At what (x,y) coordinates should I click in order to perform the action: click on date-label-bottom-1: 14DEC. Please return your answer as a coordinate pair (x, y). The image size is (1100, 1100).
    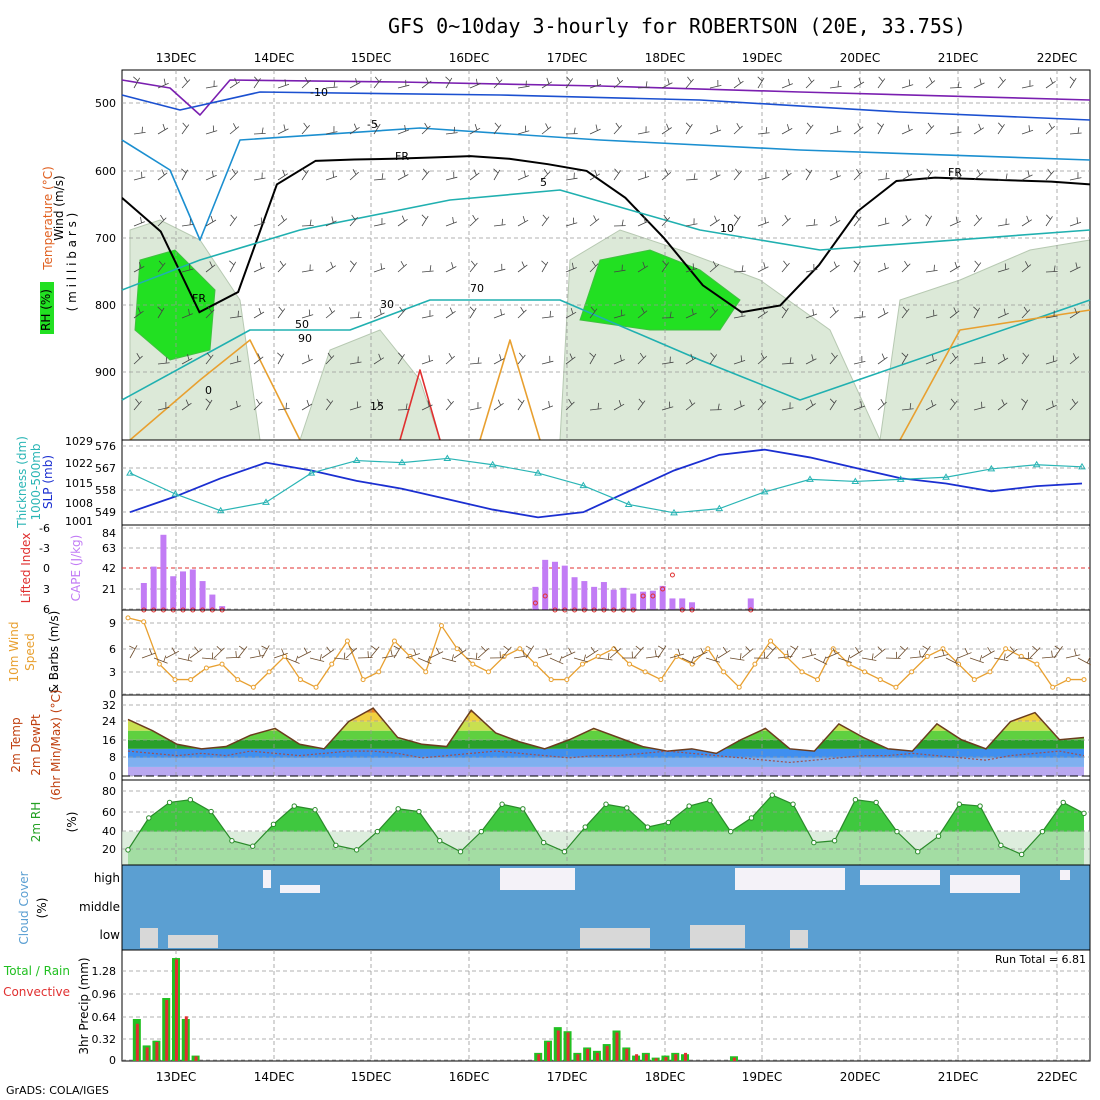
    Looking at the image, I should click on (274, 1077).